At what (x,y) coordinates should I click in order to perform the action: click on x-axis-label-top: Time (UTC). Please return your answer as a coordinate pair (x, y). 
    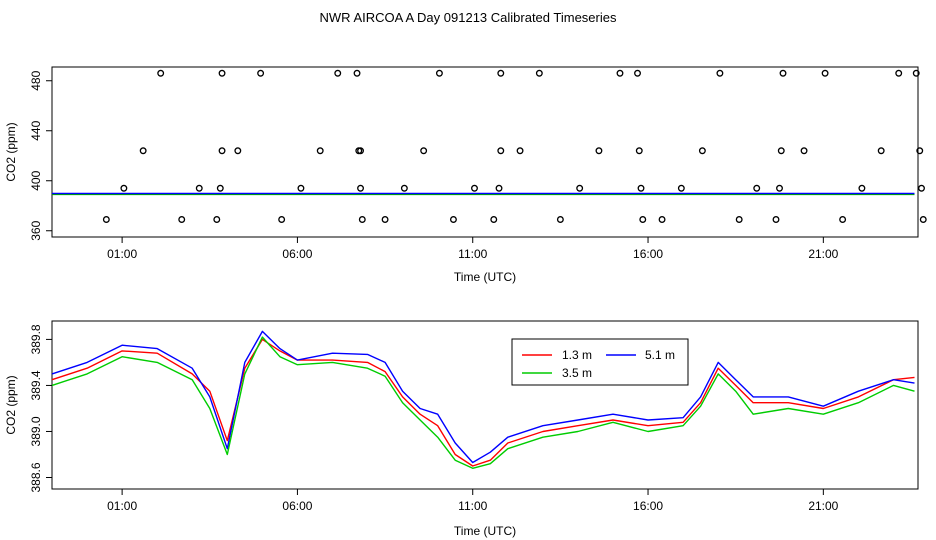
    Looking at the image, I should click on (485, 277).